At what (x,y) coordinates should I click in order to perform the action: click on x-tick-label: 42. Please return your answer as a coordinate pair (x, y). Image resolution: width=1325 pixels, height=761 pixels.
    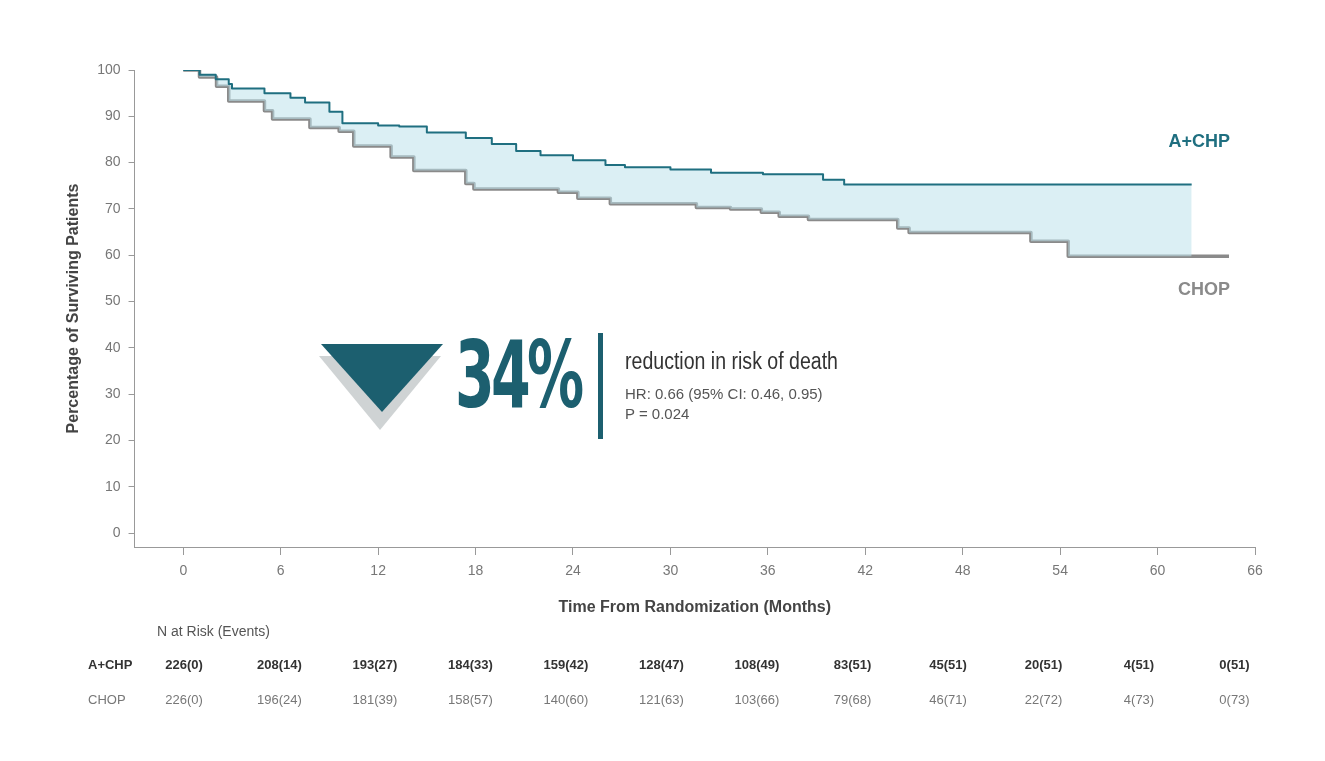
    Looking at the image, I should click on (865, 570).